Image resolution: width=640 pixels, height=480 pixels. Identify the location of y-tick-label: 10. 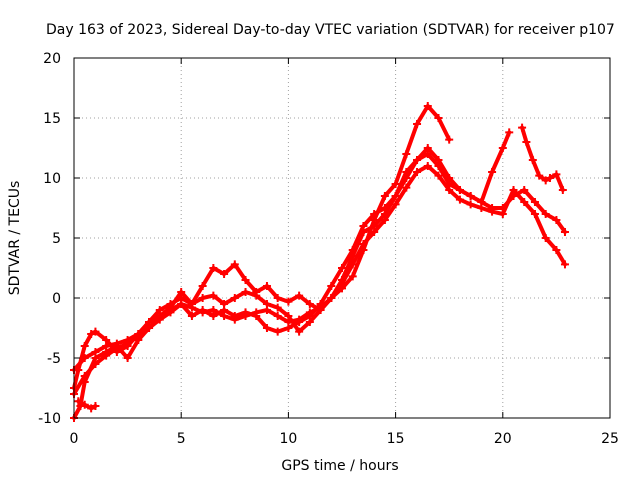
(52, 179).